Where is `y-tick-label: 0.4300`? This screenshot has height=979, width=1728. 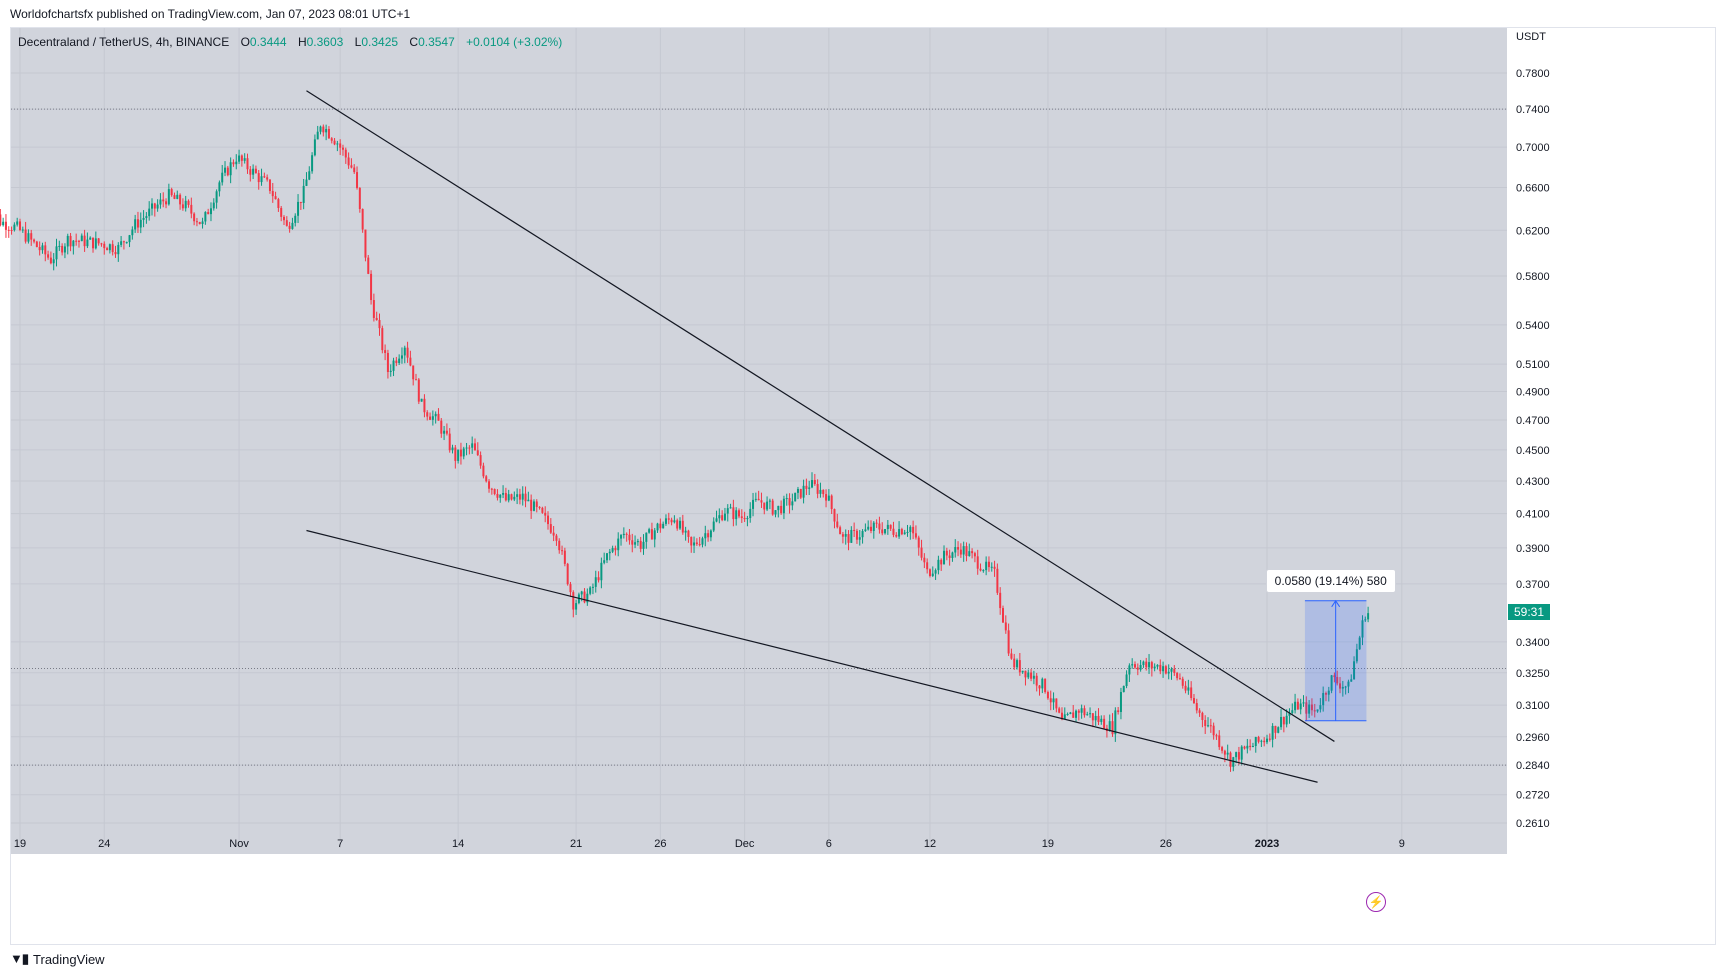 y-tick-label: 0.4300 is located at coordinates (1533, 482).